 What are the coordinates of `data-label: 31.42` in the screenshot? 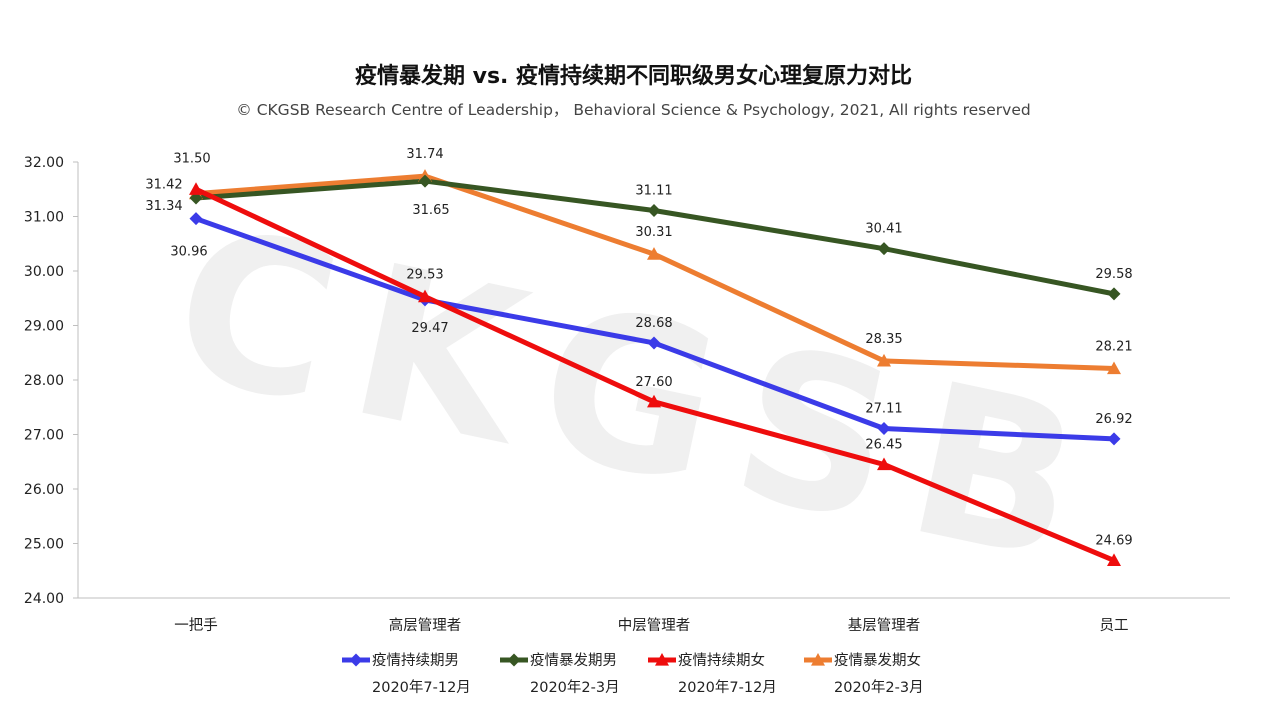 It's located at (163, 185).